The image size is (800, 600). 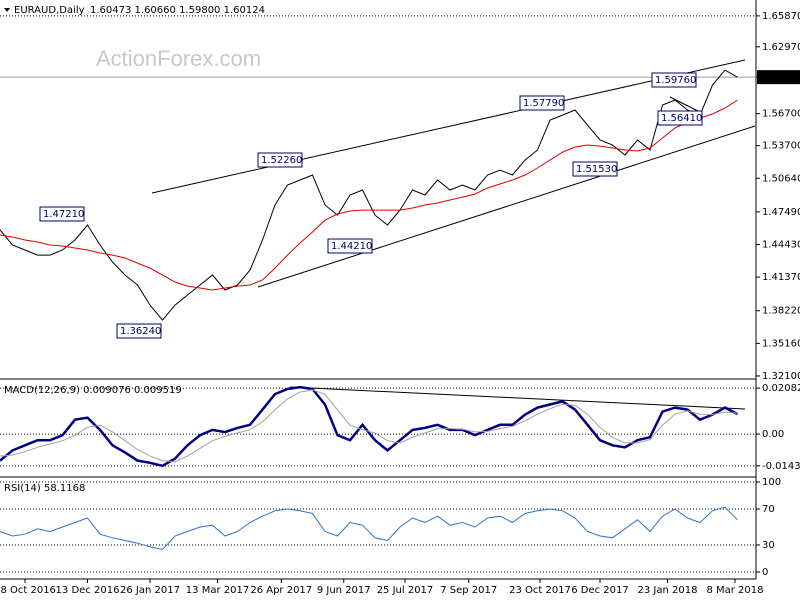 I want to click on y-tick-label: 0, so click(x=765, y=572).